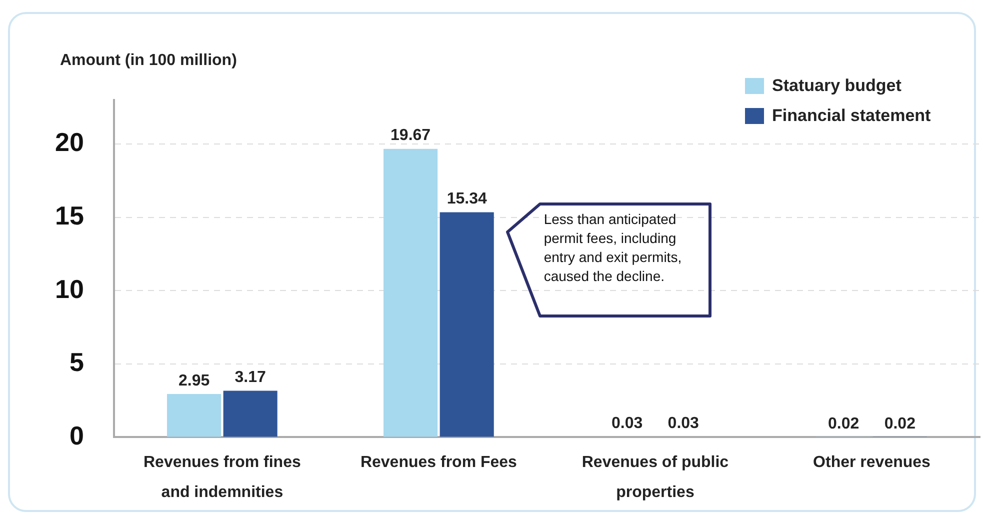  What do you see at coordinates (69, 289) in the screenshot?
I see `y-tick-label: 10` at bounding box center [69, 289].